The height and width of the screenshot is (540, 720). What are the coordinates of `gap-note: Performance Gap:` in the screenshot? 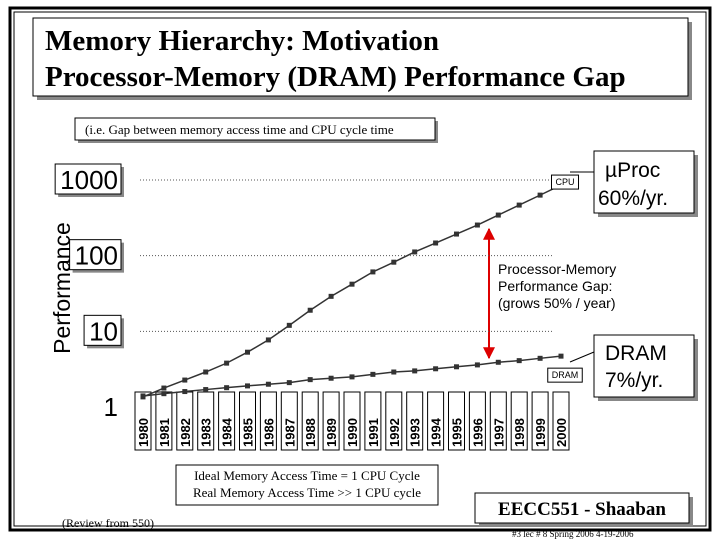 It's located at (555, 286).